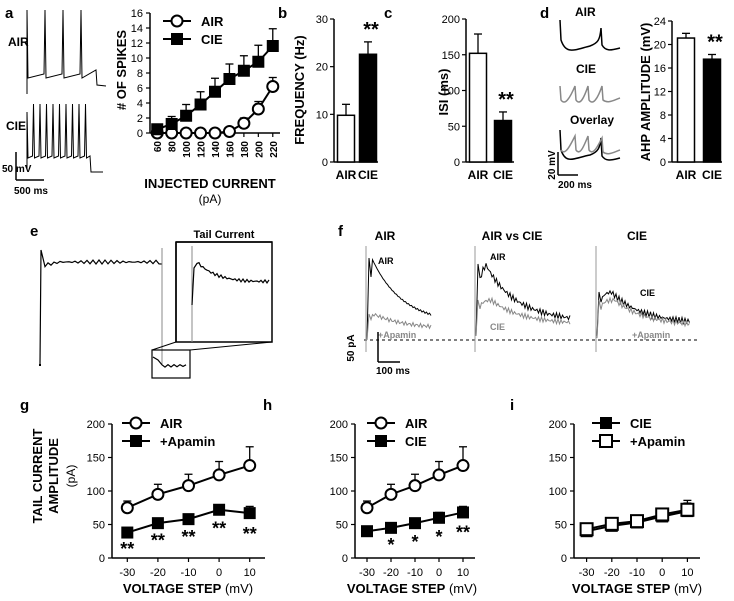  What do you see at coordinates (342, 526) in the screenshot?
I see `y-tick-label-h: 50` at bounding box center [342, 526].